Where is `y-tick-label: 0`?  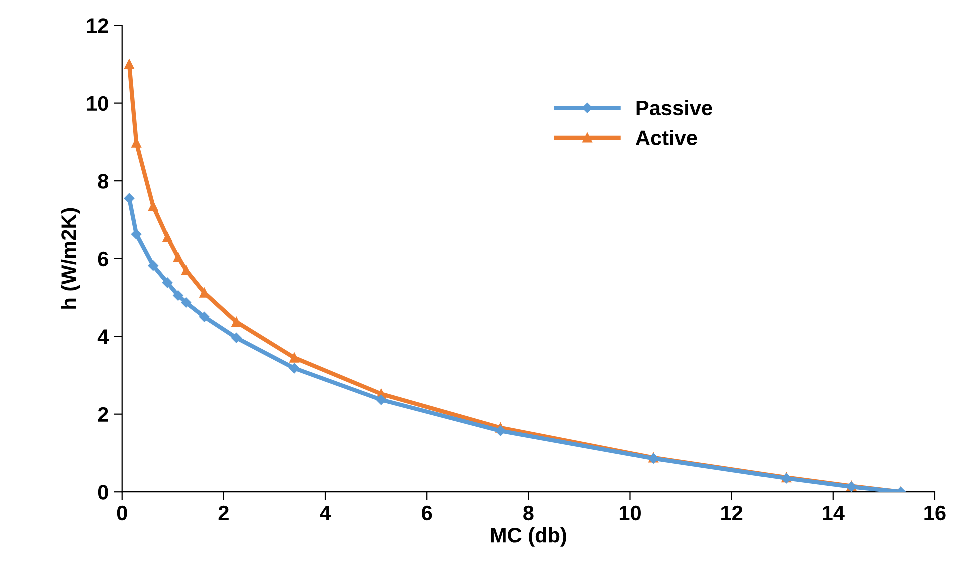 y-tick-label: 0 is located at coordinates (103, 492).